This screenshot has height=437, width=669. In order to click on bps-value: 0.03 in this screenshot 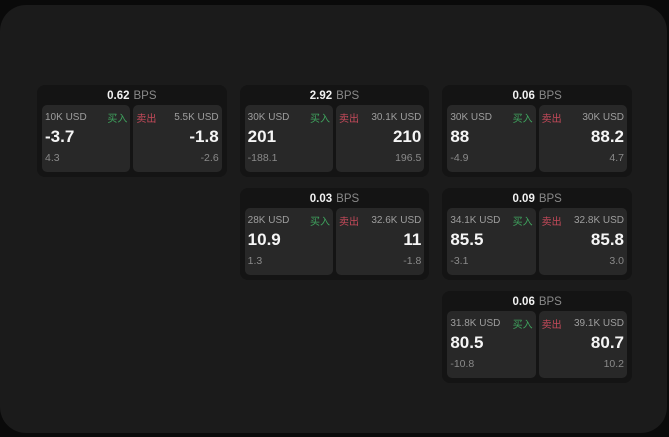, I will do `click(321, 199)`.